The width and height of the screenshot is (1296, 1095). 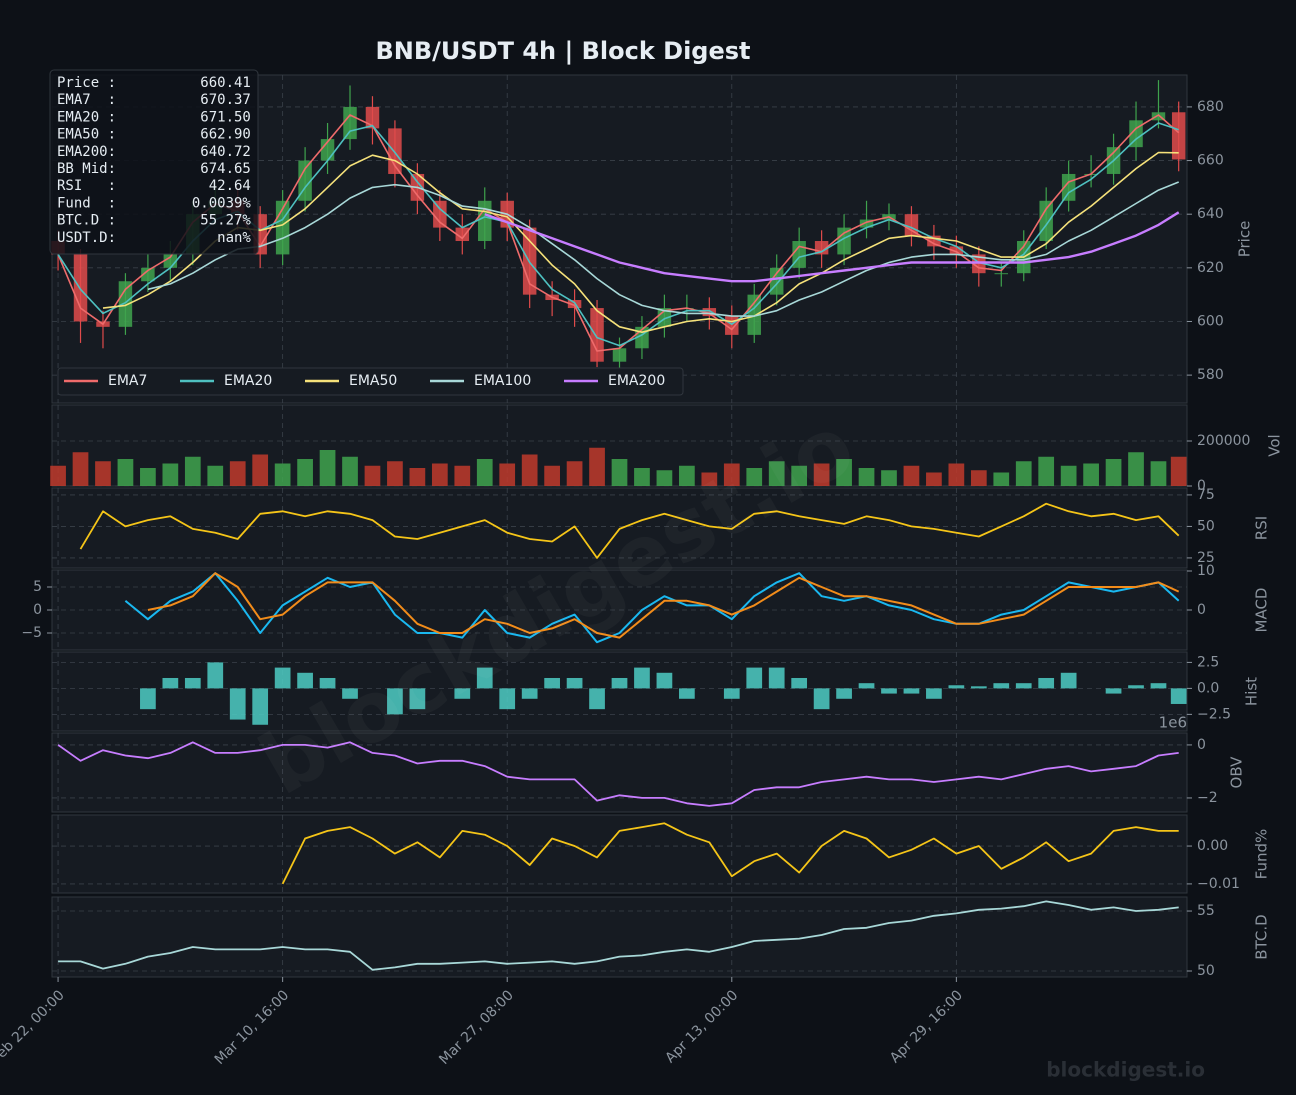 What do you see at coordinates (1210, 321) in the screenshot?
I see `y-tick-label: 600` at bounding box center [1210, 321].